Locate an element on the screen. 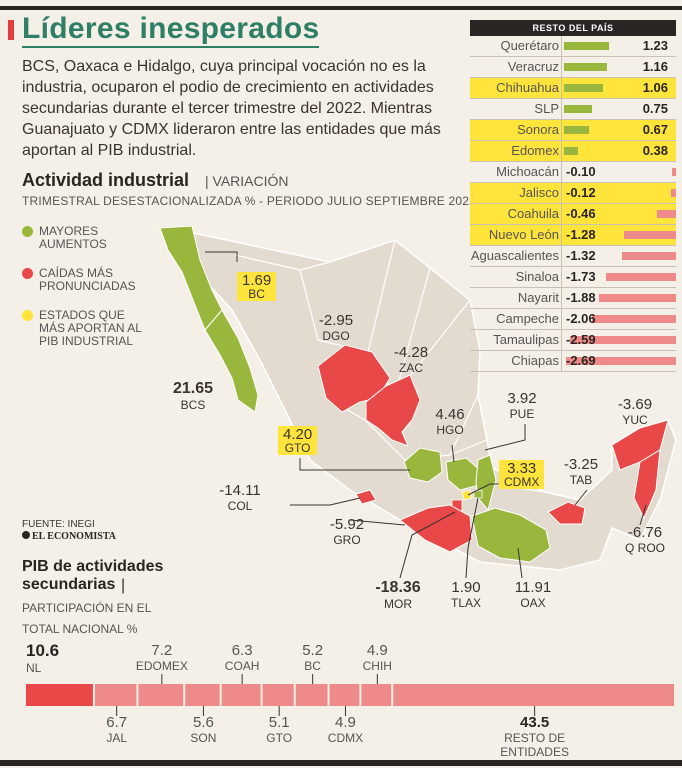  pib-value: 6.3 is located at coordinates (242, 650).